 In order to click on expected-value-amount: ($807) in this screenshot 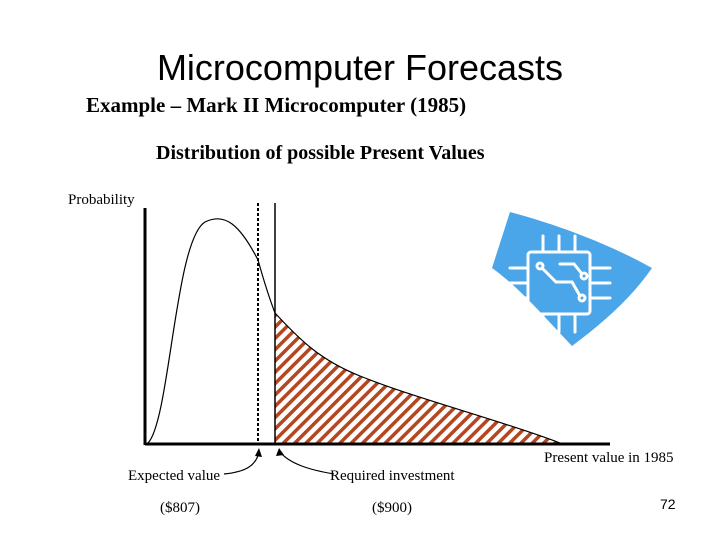, I will do `click(180, 508)`.